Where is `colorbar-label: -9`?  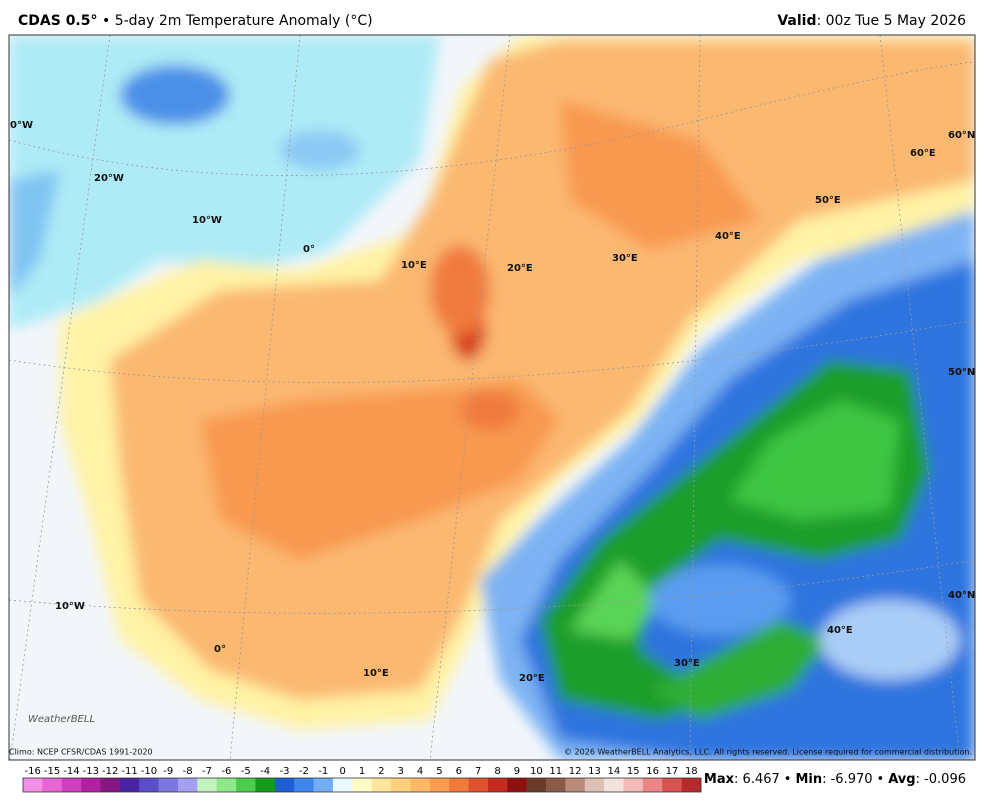
colorbar-label: -9 is located at coordinates (168, 771).